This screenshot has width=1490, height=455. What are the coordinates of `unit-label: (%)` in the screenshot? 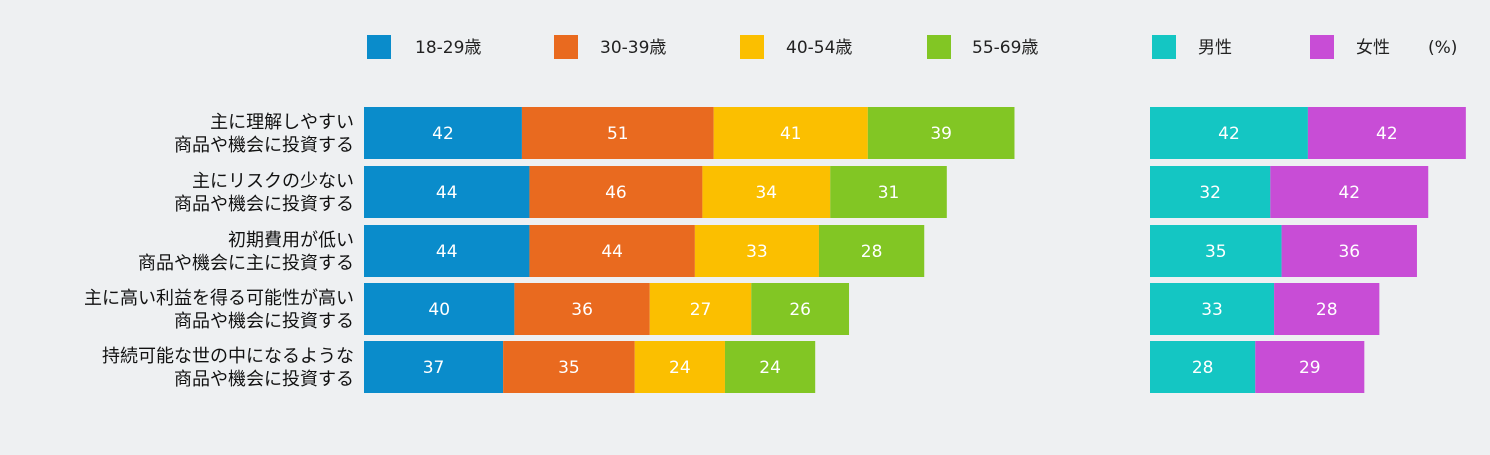 It's located at (1442, 48).